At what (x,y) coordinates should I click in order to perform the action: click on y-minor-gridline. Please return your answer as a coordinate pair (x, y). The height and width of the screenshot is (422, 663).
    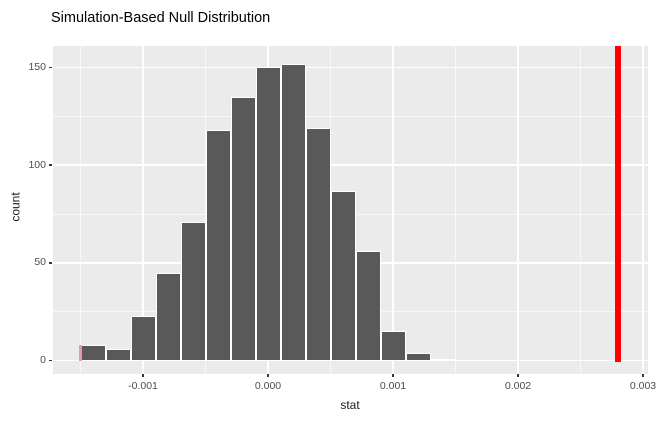
    Looking at the image, I should click on (350, 116).